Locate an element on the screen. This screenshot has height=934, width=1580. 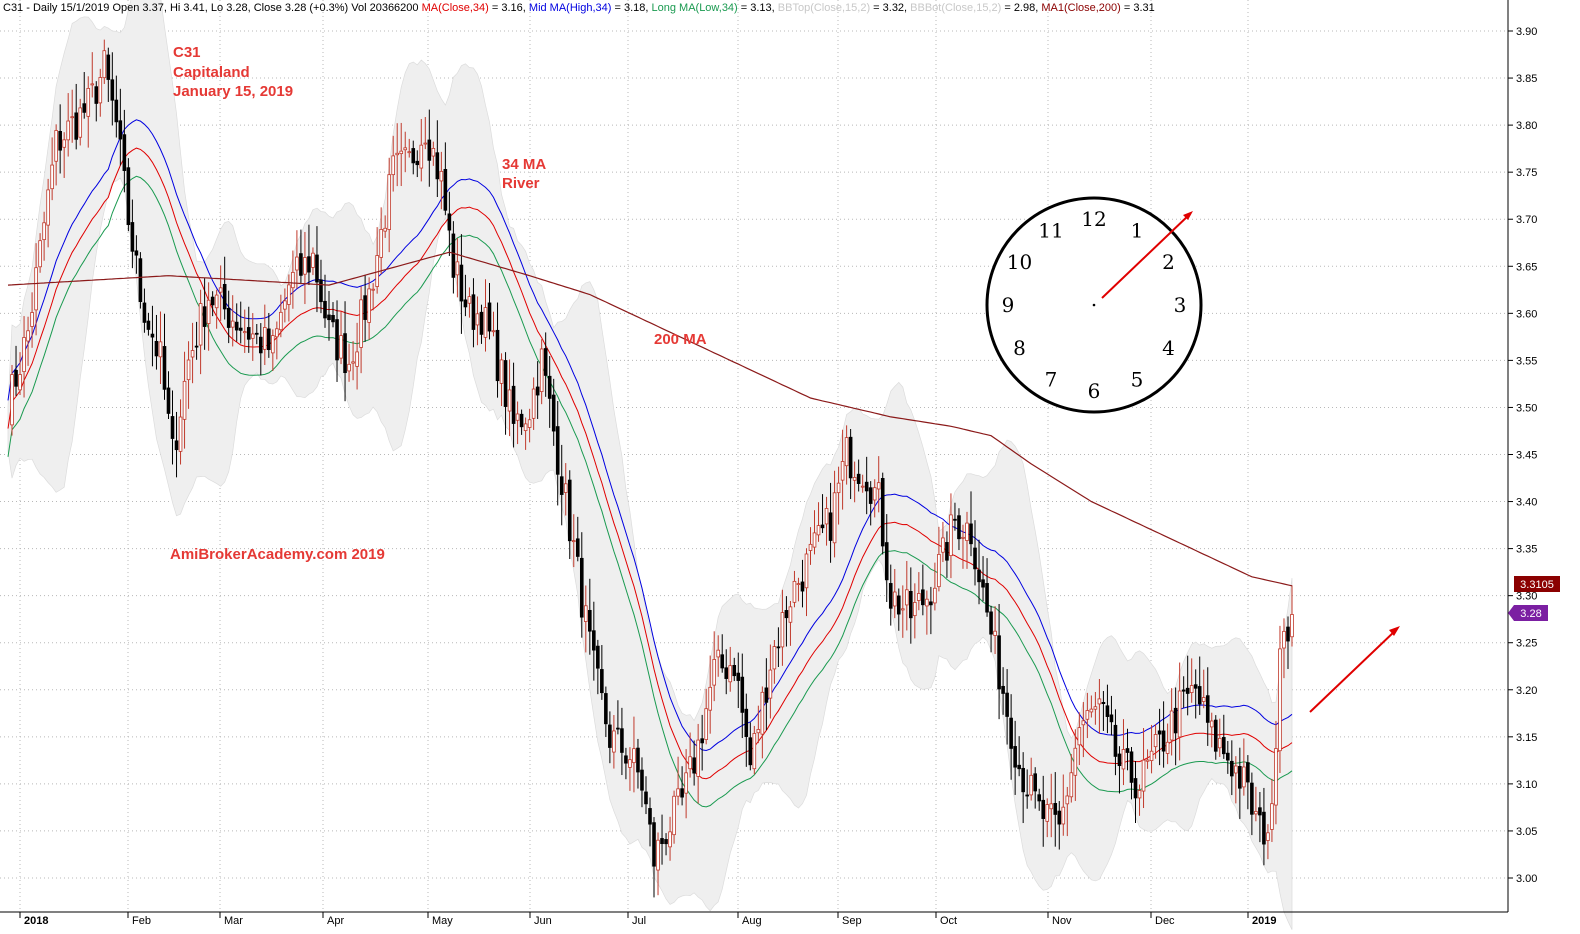
y-tick-label: 3.70 is located at coordinates (1526, 220).